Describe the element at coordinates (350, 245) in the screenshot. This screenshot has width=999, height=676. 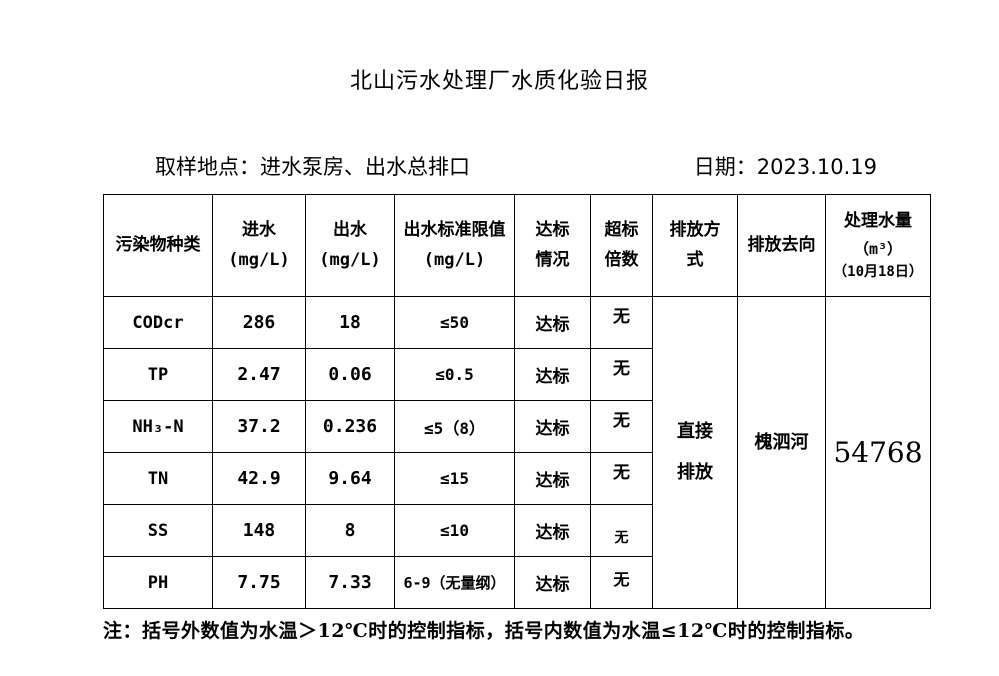
I see `header-effluent: 出水 (mg/L)` at that location.